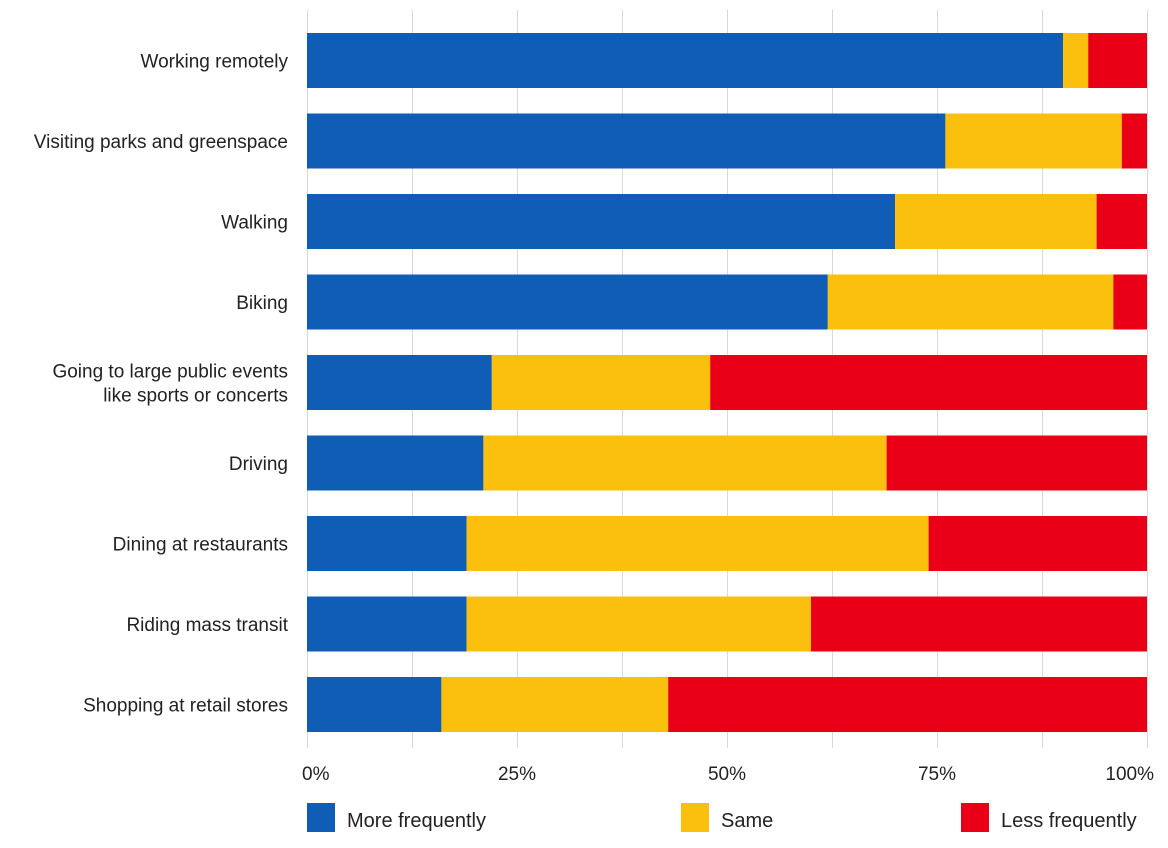  What do you see at coordinates (416, 821) in the screenshot?
I see `legend-label-more-frequently: More frequently` at bounding box center [416, 821].